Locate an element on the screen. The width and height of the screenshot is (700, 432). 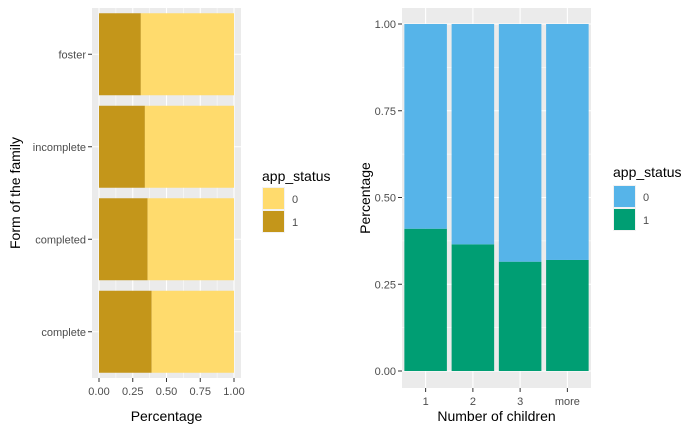
y-axis-title: Form of the family is located at coordinates (15, 193).